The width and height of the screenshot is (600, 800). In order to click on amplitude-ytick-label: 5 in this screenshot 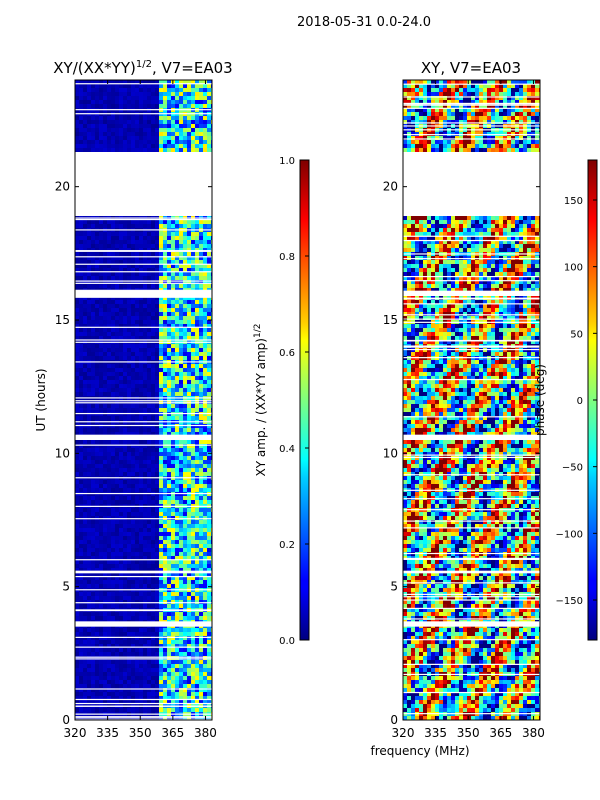, I will do `click(66, 587)`.